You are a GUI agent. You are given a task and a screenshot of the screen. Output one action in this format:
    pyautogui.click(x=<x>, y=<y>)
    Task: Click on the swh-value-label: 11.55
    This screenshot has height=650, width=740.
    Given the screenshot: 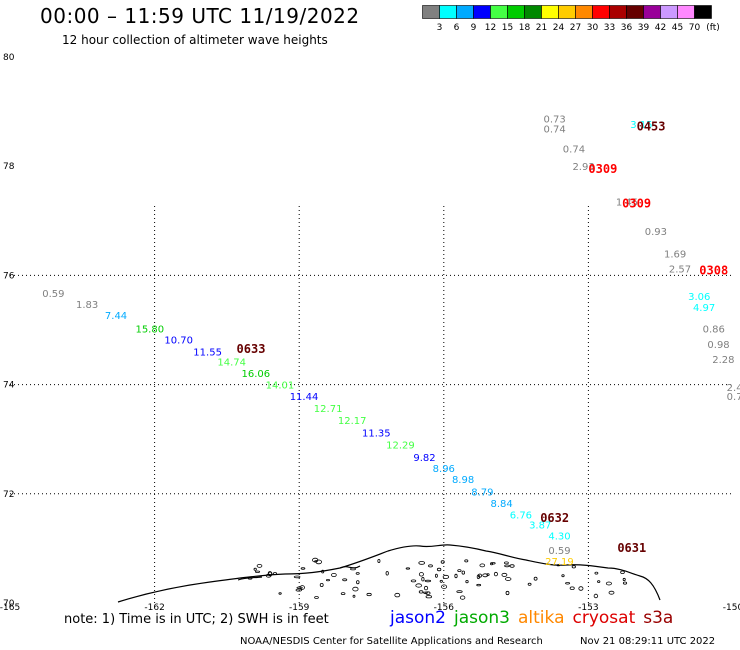 What is the action you would take?
    pyautogui.click(x=207, y=353)
    